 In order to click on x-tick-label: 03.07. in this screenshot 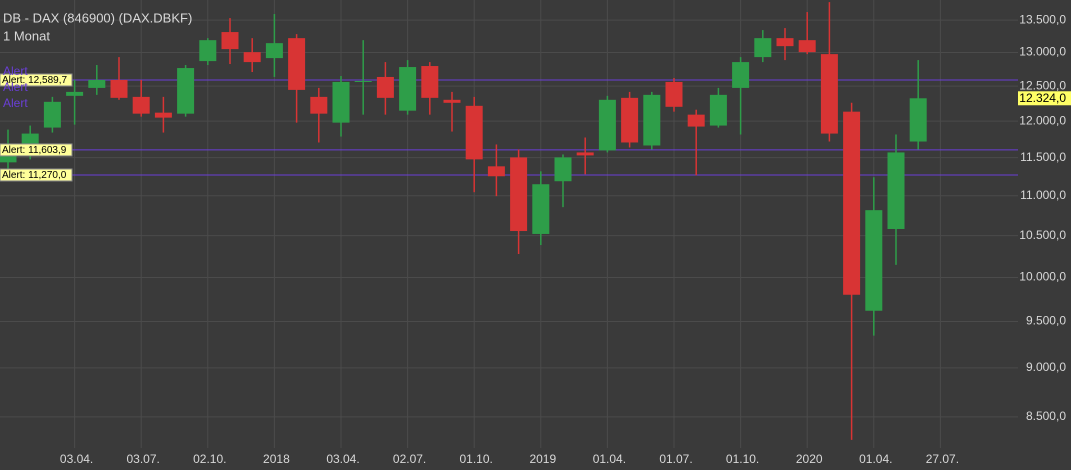, I will do `click(143, 459)`.